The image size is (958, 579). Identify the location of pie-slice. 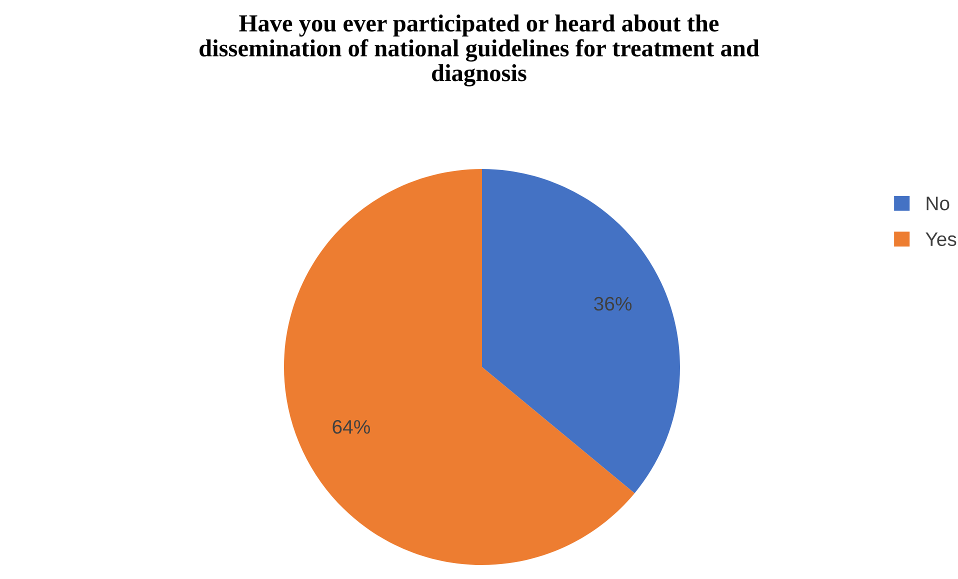
(581, 331).